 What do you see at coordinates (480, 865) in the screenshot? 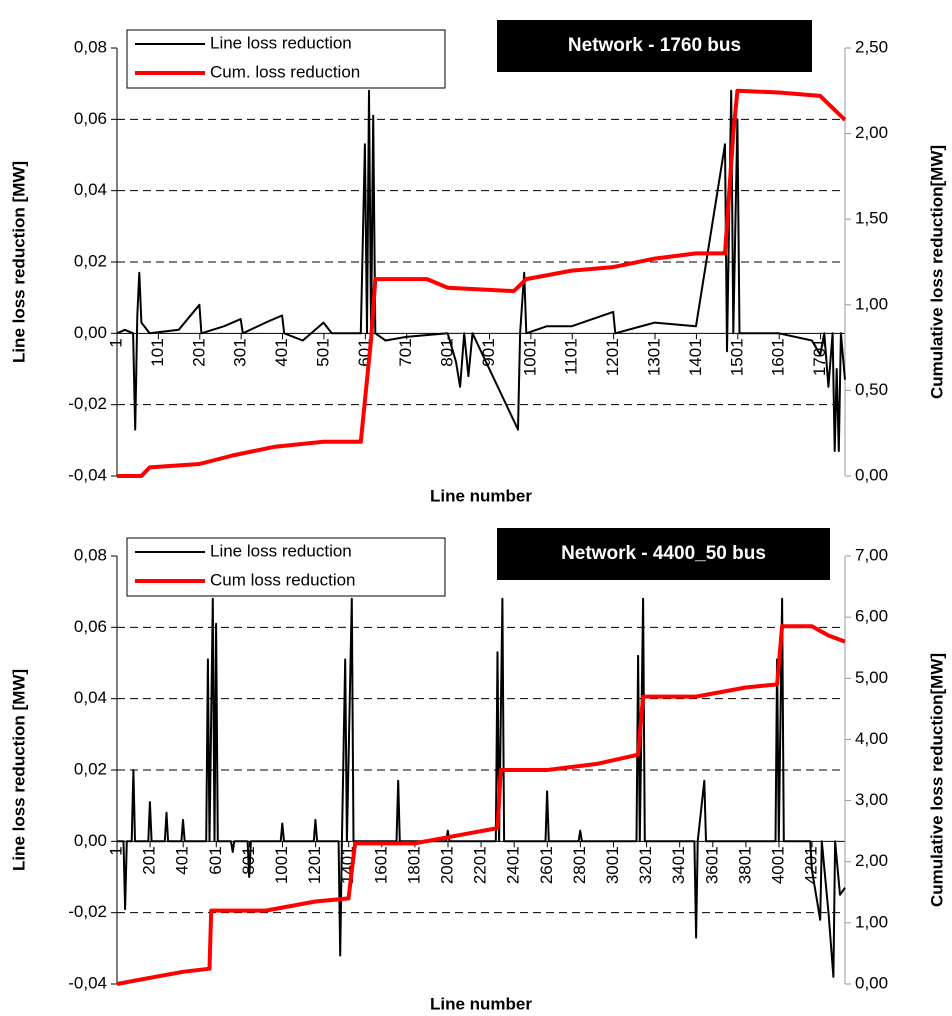
I see `x-tick-label: 2201` at bounding box center [480, 865].